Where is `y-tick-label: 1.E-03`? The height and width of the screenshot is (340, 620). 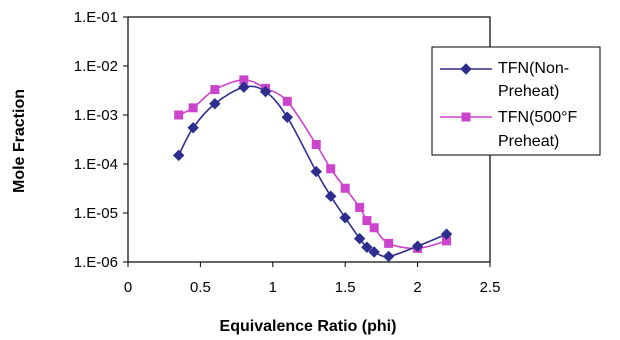
y-tick-label: 1.E-03 is located at coordinates (96, 115).